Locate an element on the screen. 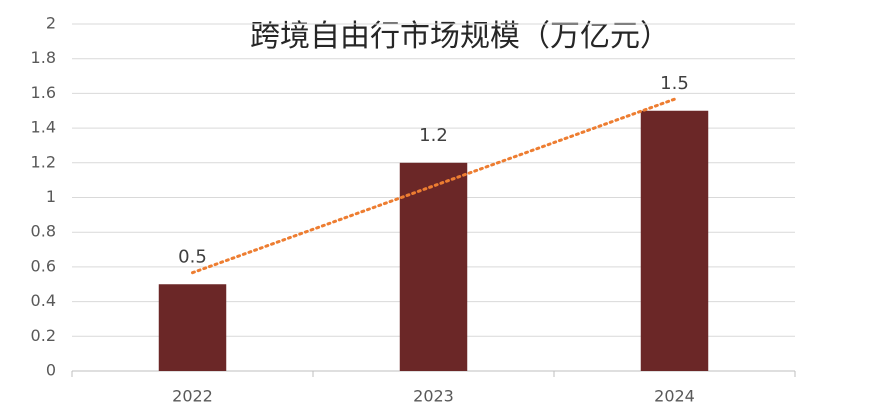 The height and width of the screenshot is (420, 873). y-tick-label: 0.6 is located at coordinates (43, 265).